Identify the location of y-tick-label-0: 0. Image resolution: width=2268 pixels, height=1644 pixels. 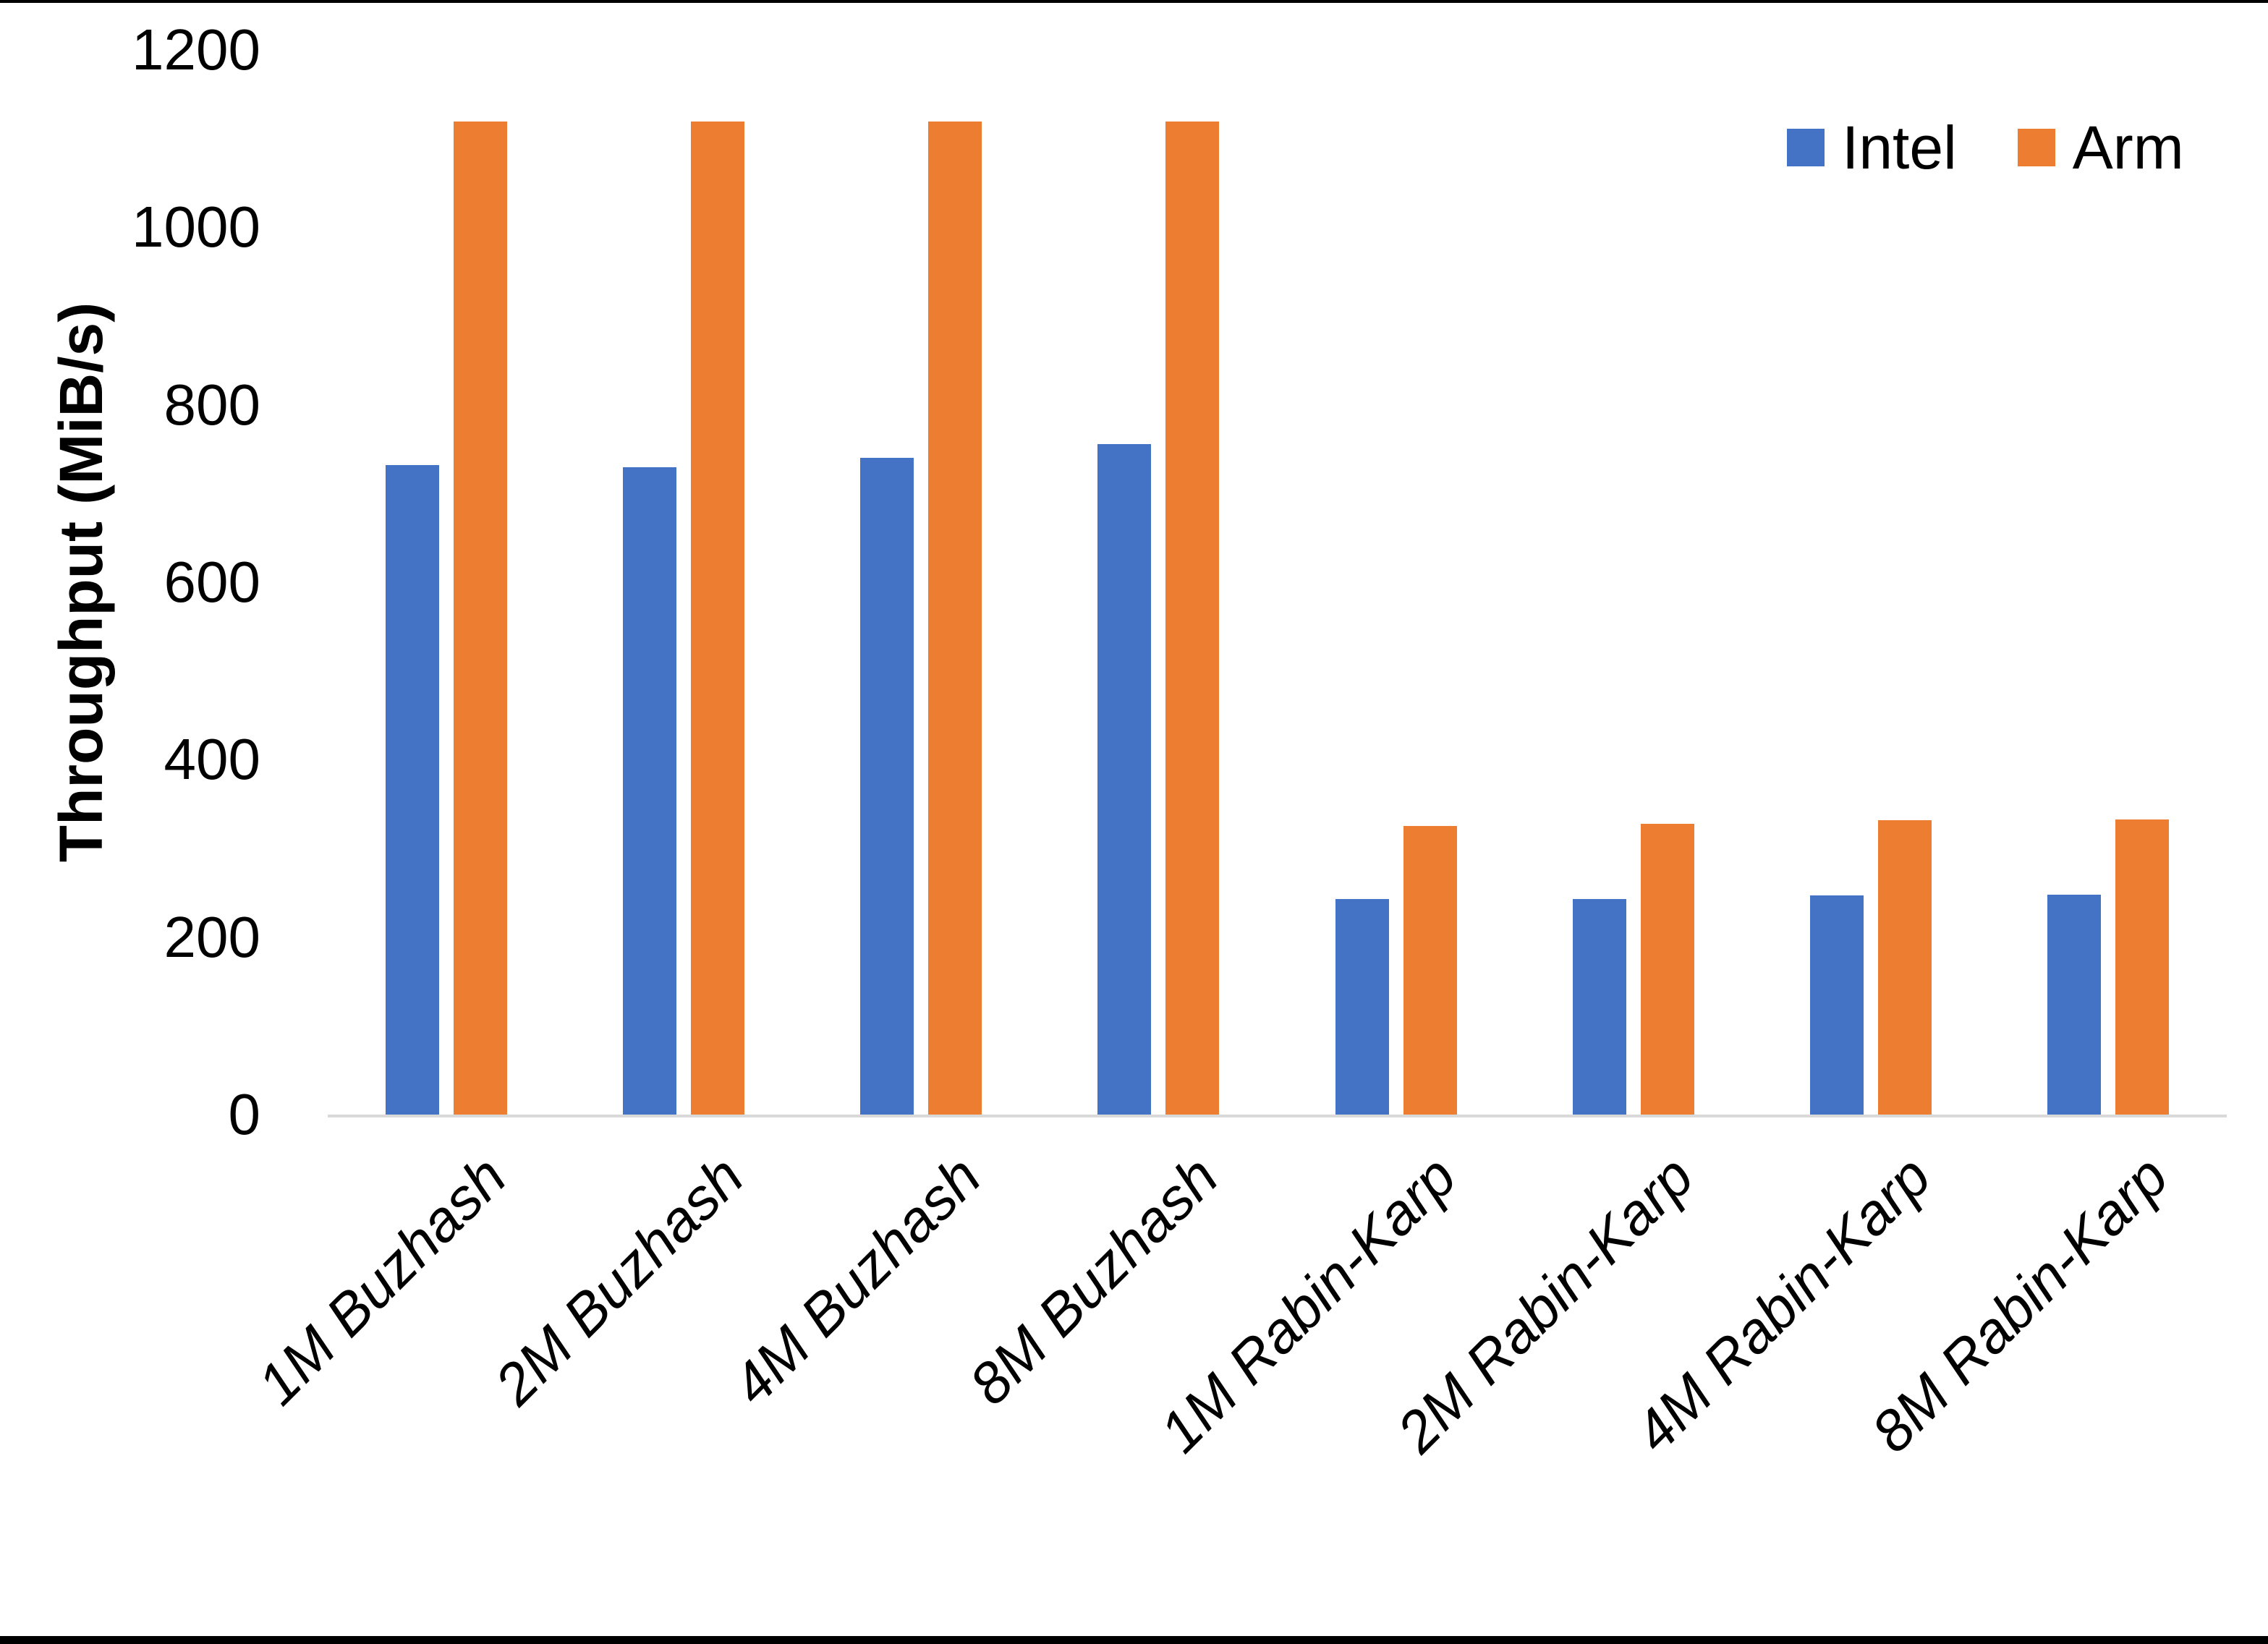
(245, 1114).